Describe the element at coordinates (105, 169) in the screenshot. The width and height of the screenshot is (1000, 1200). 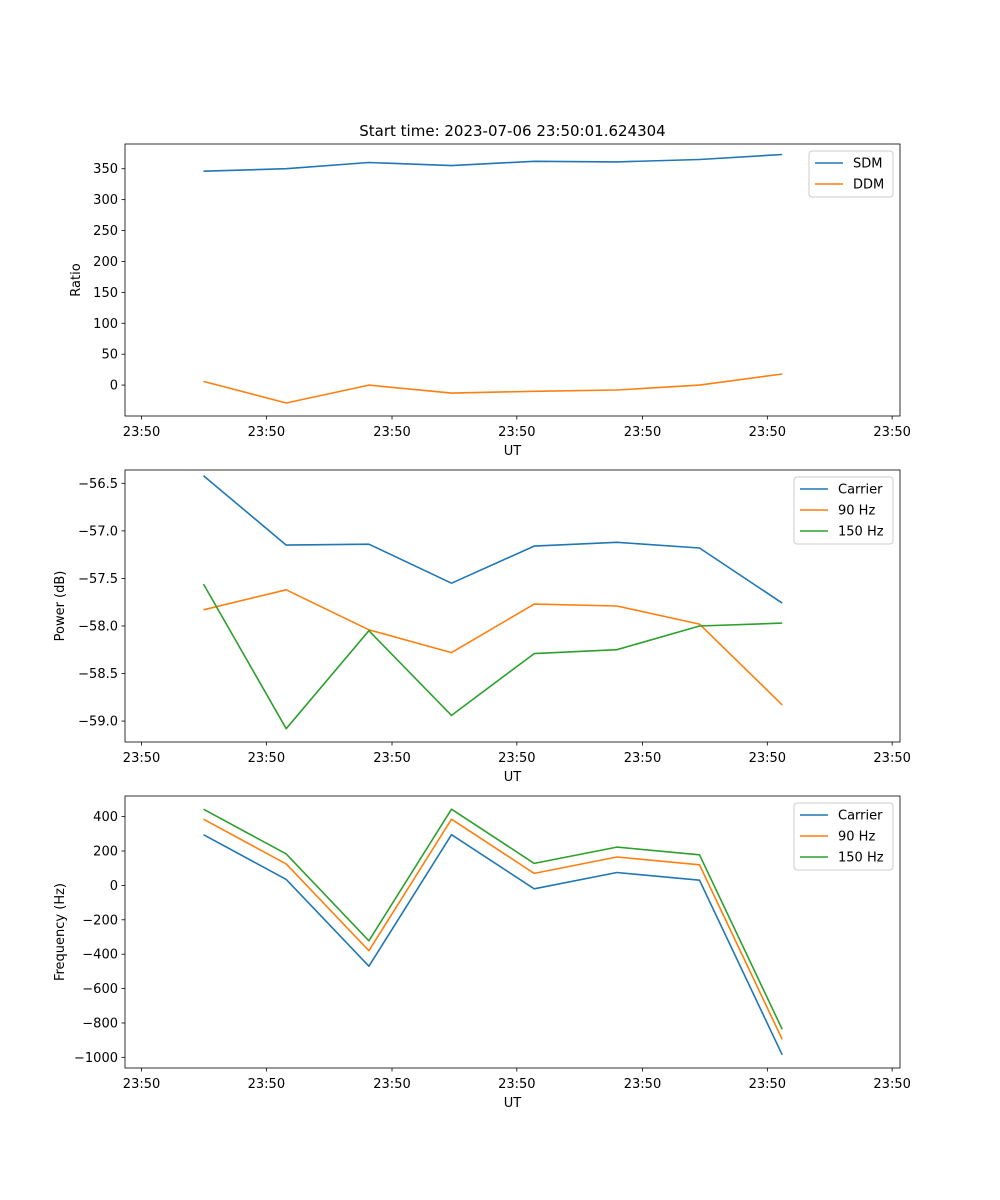
I see `y-tick-label: 350` at that location.